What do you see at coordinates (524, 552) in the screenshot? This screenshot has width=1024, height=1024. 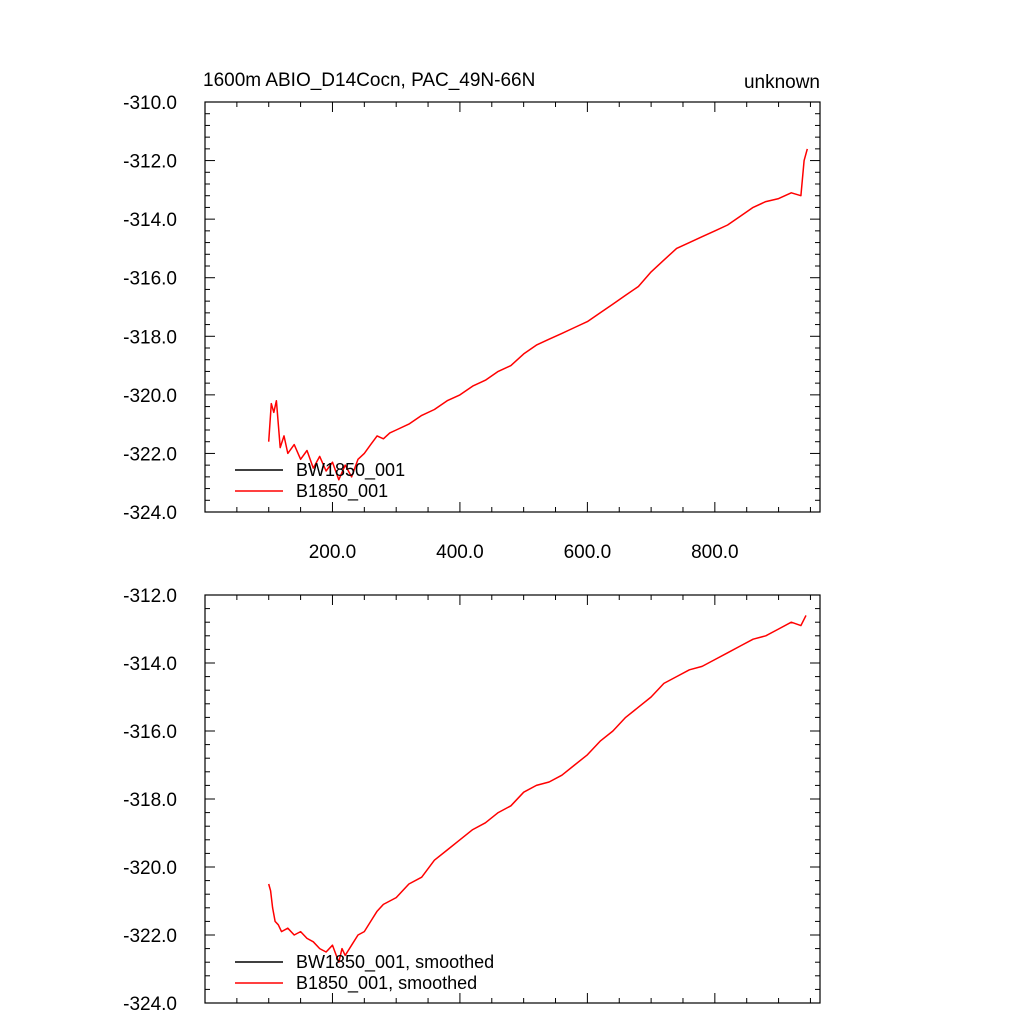 I see `top-x-tick-labels: 200.0 400.0 600.0 800.0` at bounding box center [524, 552].